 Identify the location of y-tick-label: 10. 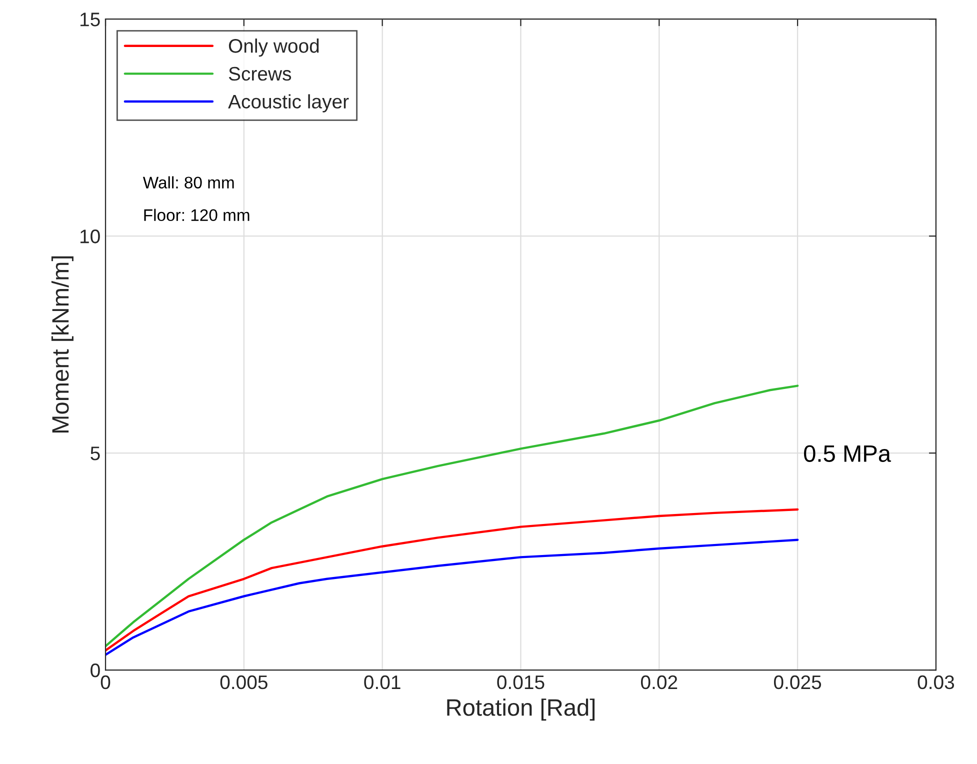
(90, 237).